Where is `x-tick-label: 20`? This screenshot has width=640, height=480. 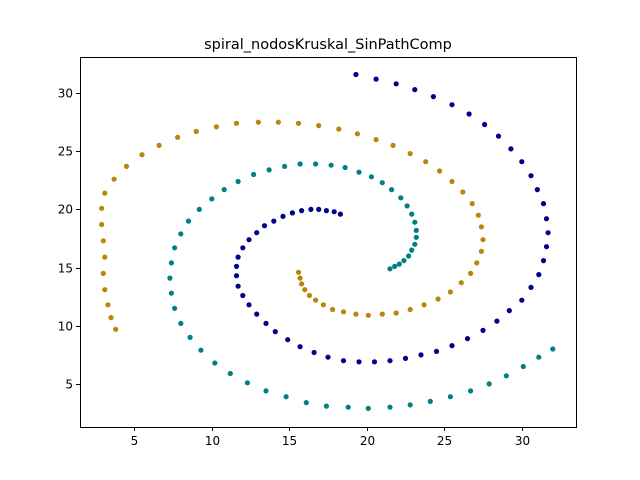
x-tick-label: 20 is located at coordinates (367, 441).